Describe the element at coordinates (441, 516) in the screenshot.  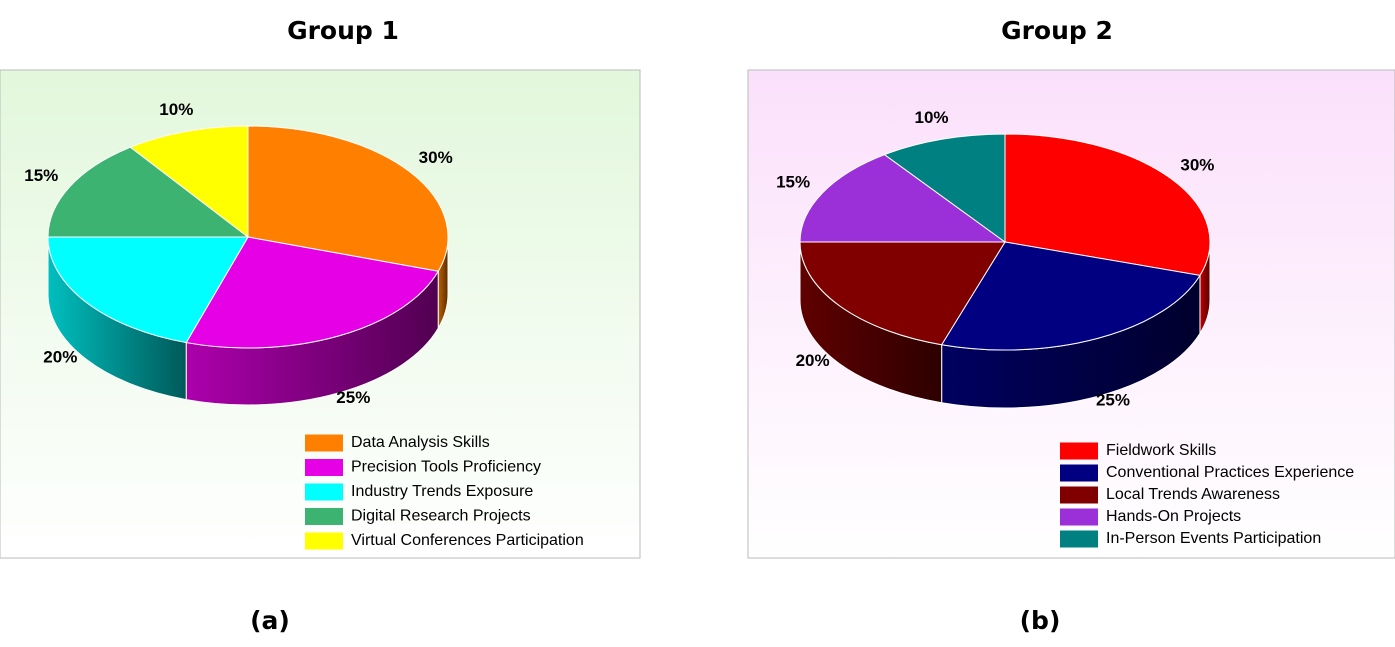
I see `legend-label: Digital Research Projects` at that location.